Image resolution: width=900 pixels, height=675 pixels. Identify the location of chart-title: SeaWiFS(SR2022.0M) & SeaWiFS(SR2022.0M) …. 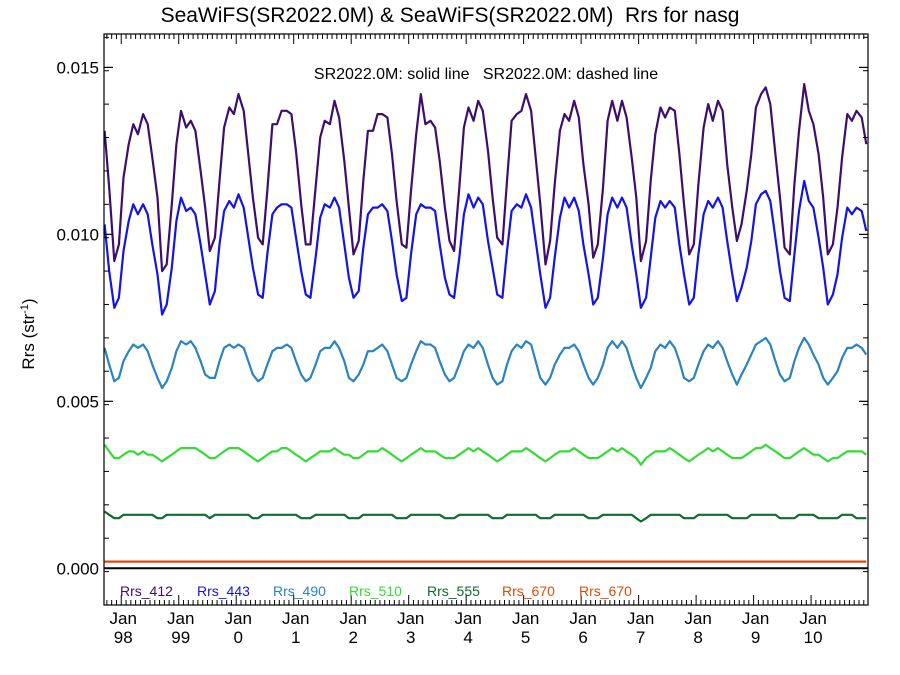
(450, 15).